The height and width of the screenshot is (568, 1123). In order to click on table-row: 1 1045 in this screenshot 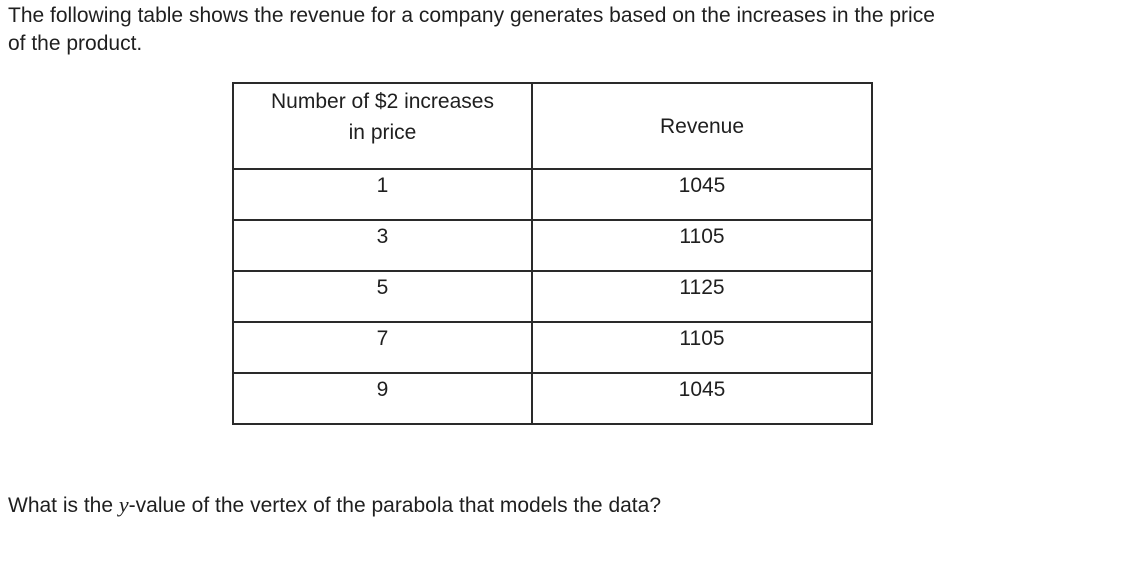, I will do `click(552, 194)`.